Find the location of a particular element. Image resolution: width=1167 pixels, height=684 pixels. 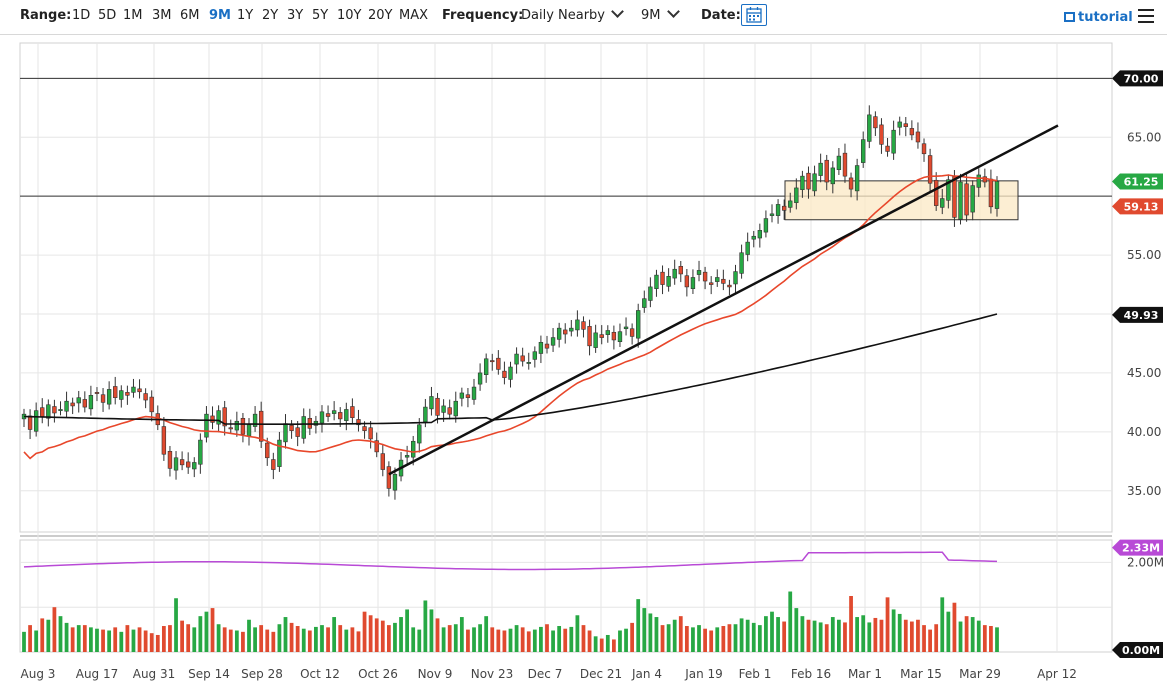

frequency-dropdown: Daily Nearby is located at coordinates (572, 14).